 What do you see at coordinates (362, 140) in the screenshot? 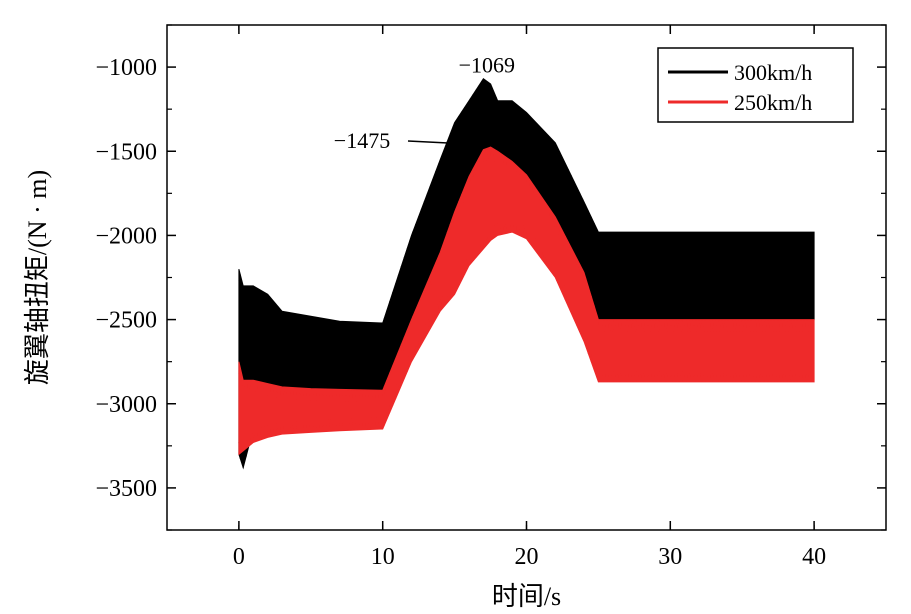
I see `annotation-peak-250: −1475` at bounding box center [362, 140].